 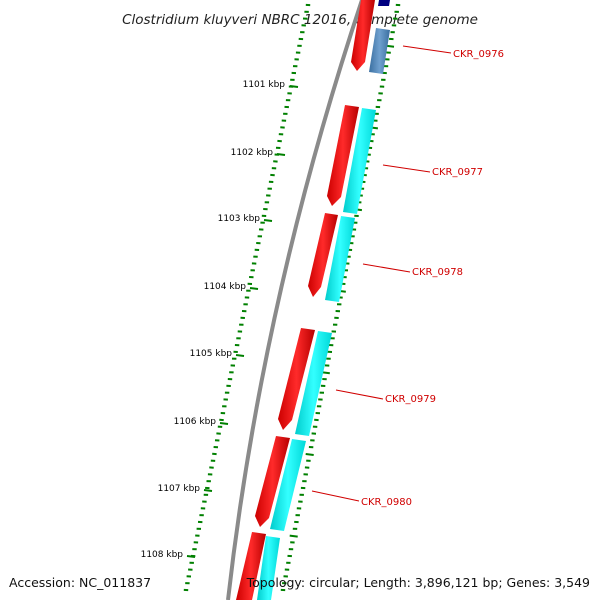 I want to click on cds-ckr-0976-track, so click(x=379, y=51).